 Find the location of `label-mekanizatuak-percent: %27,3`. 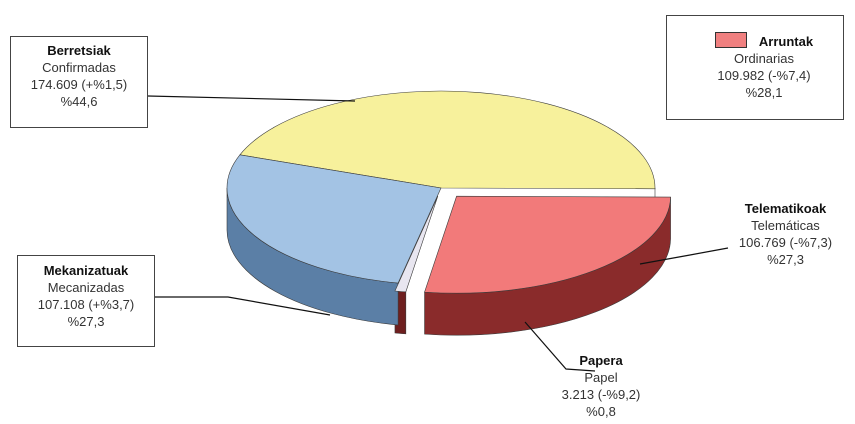

label-mekanizatuak-percent: %27,3 is located at coordinates (86, 321).